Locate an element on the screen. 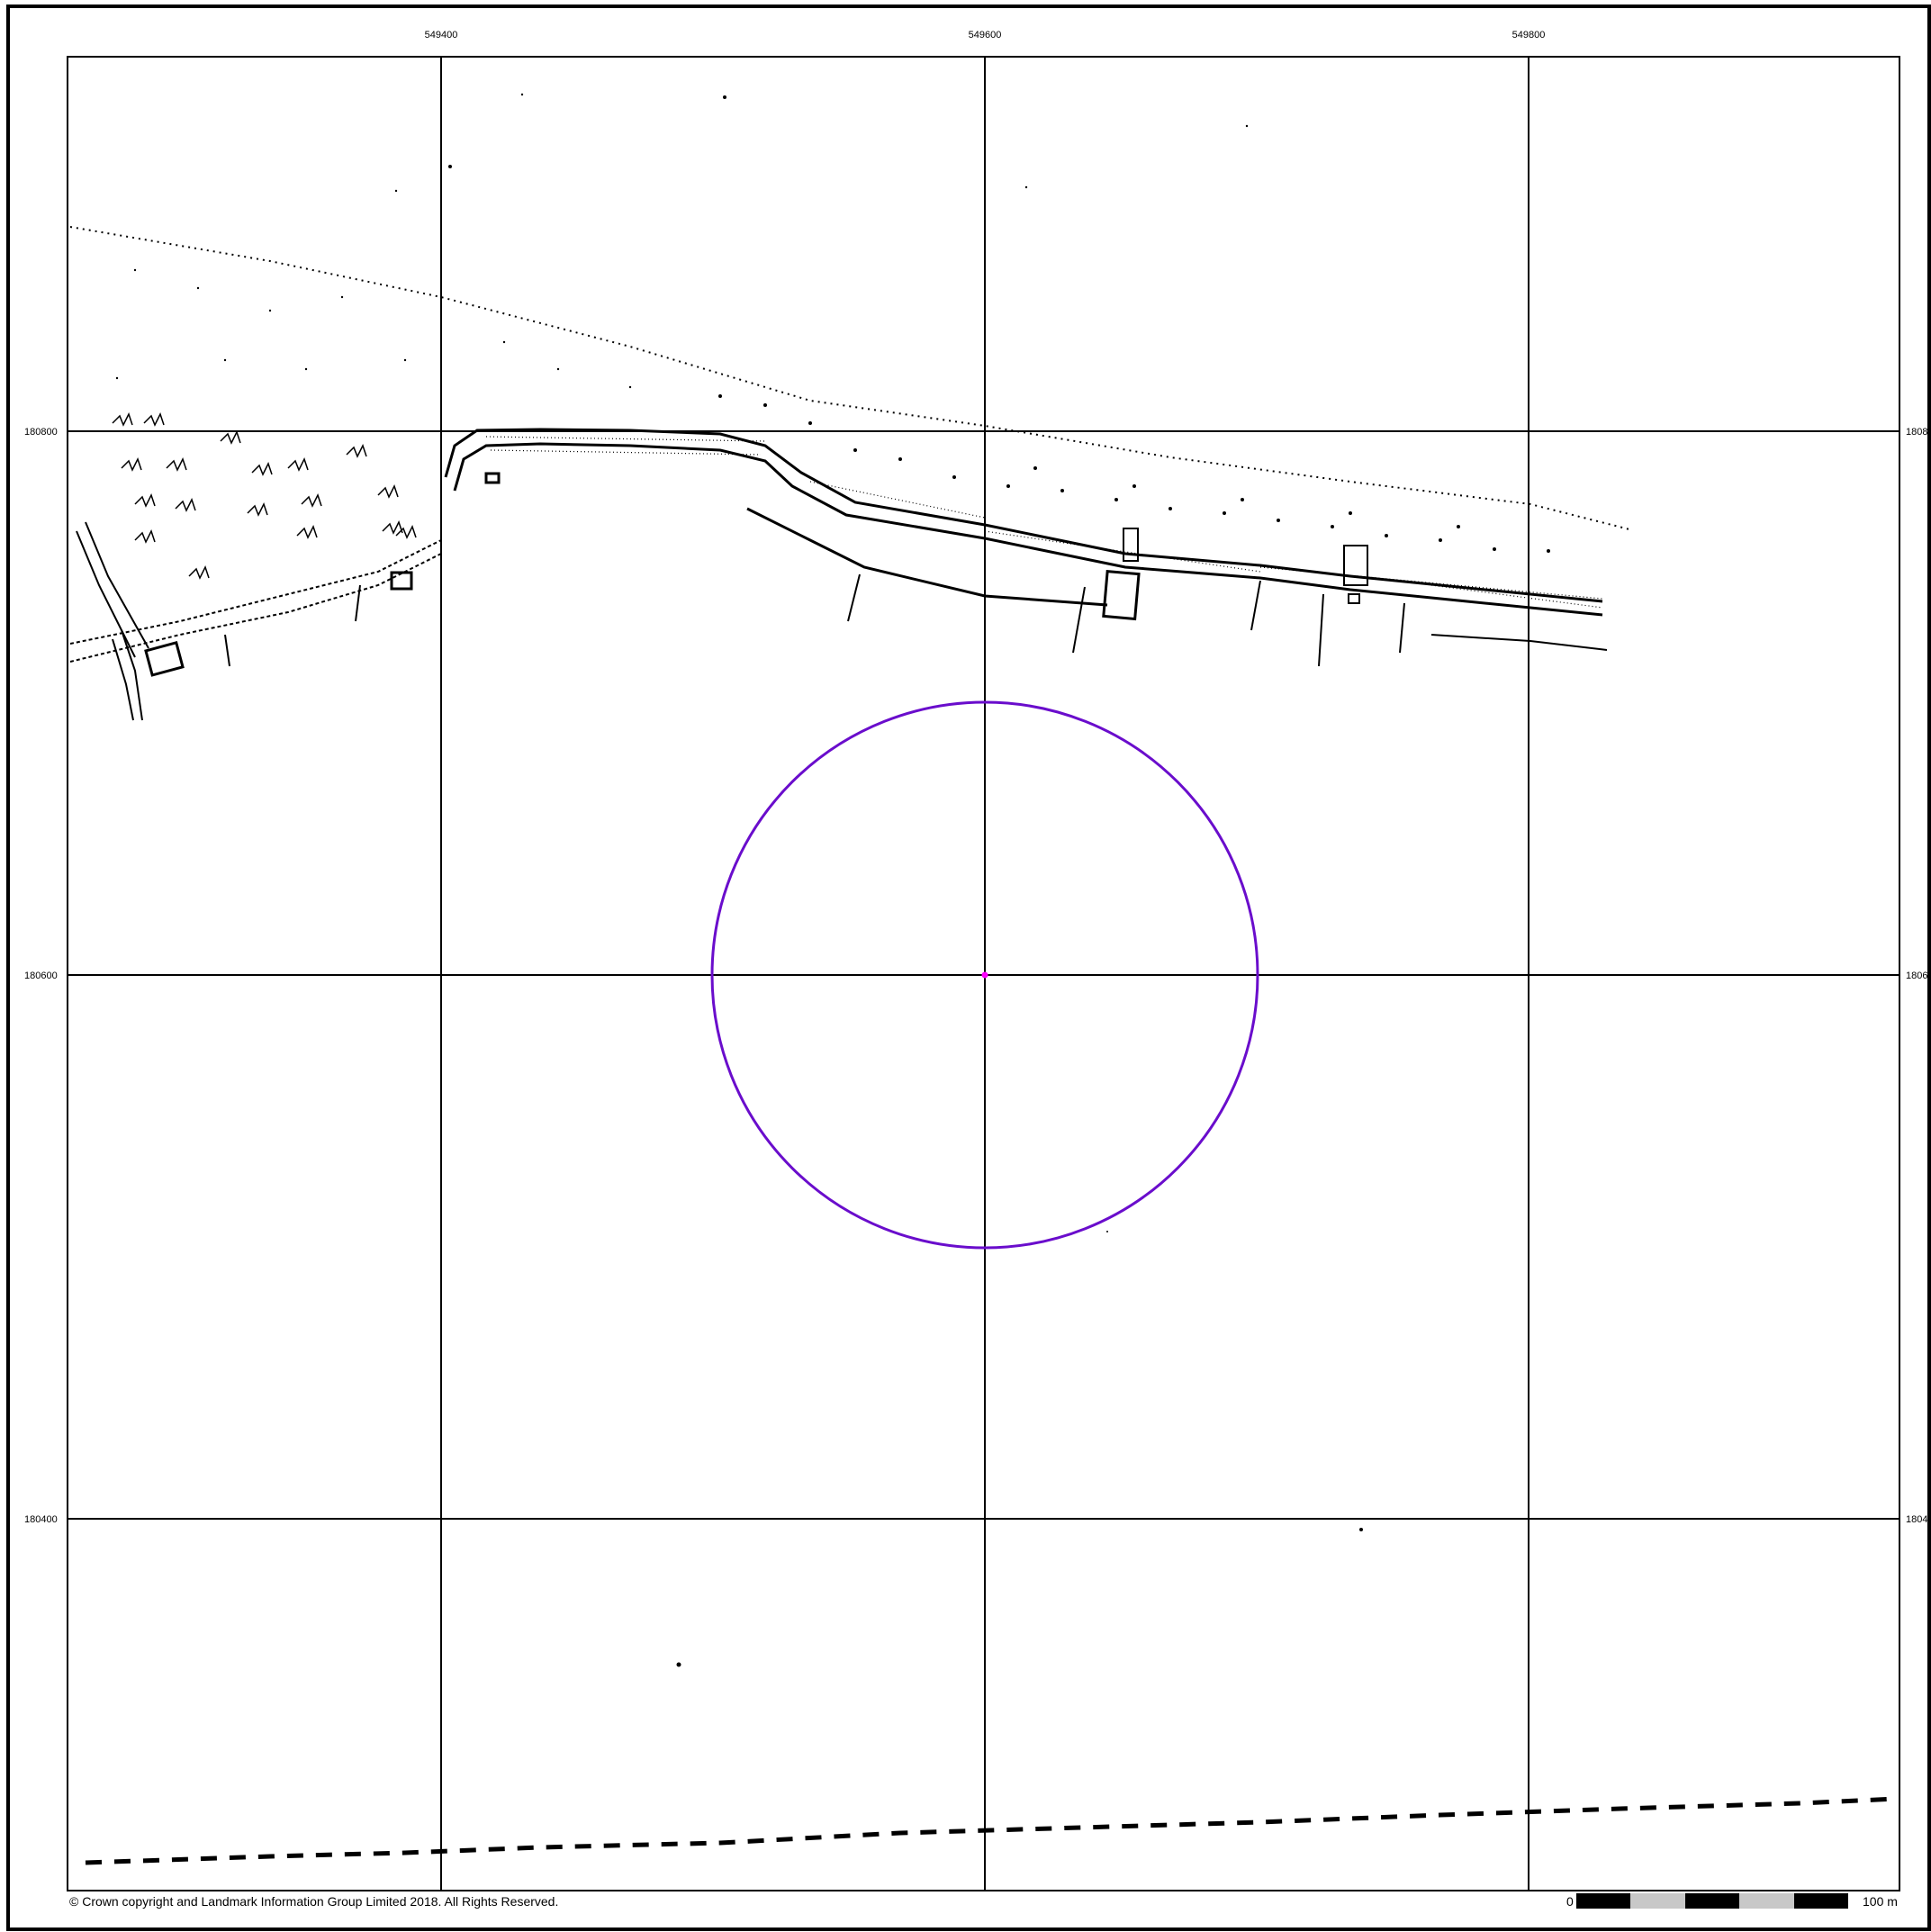 This screenshot has width=1931, height=1932. sea-wall-outer is located at coordinates (1023, 515).